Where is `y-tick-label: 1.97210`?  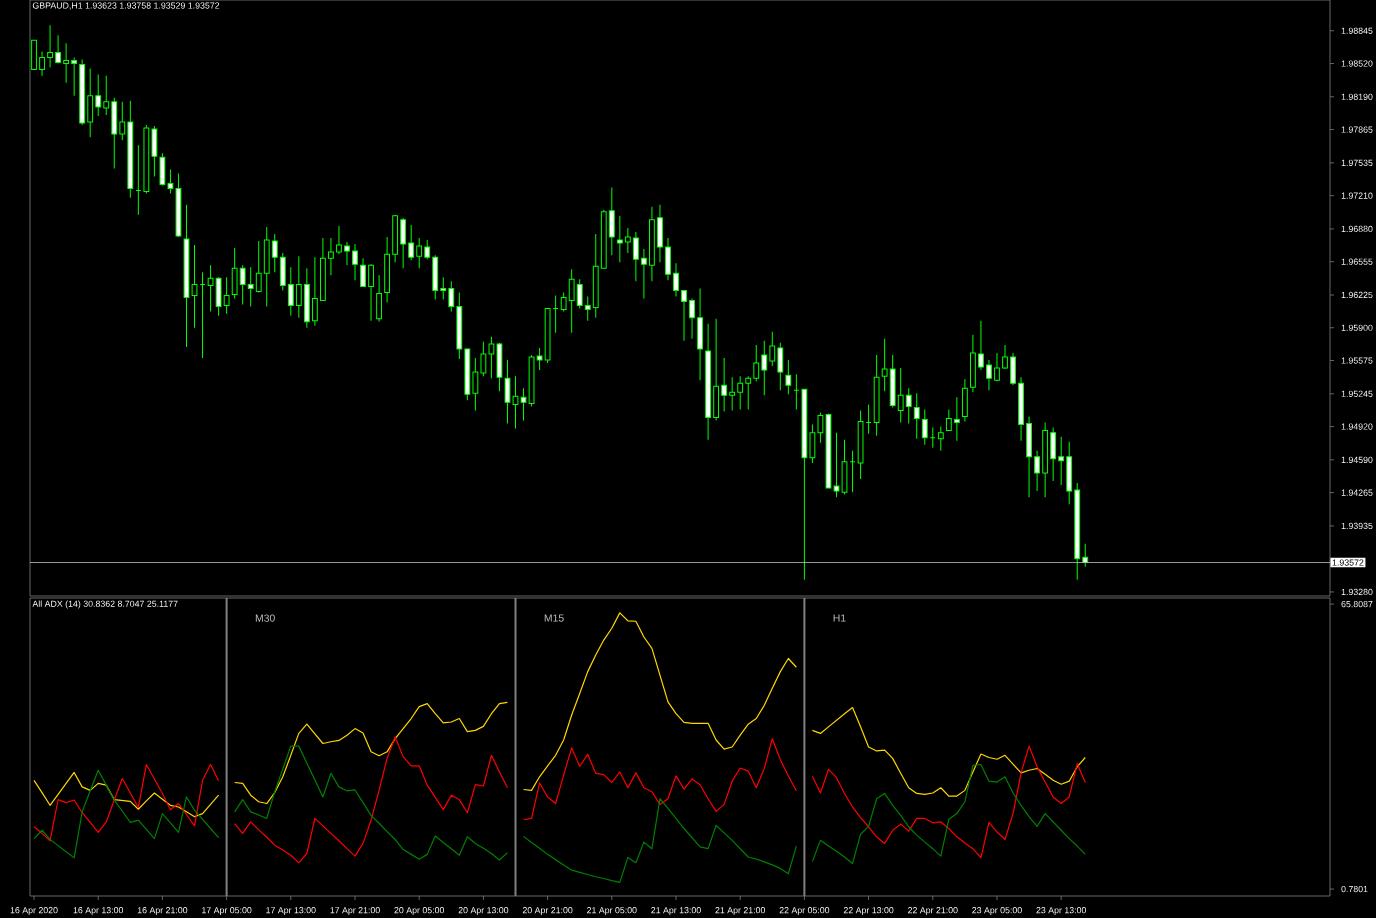
y-tick-label: 1.97210 is located at coordinates (1357, 195).